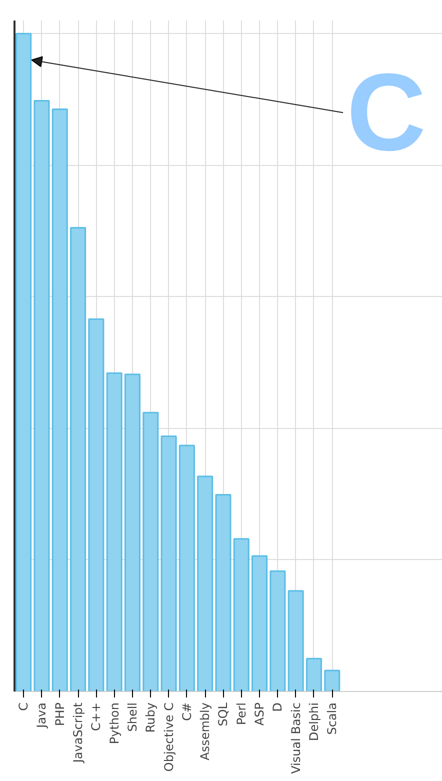  Describe the element at coordinates (169, 737) in the screenshot. I see `x-tick-label: Objective C` at that location.